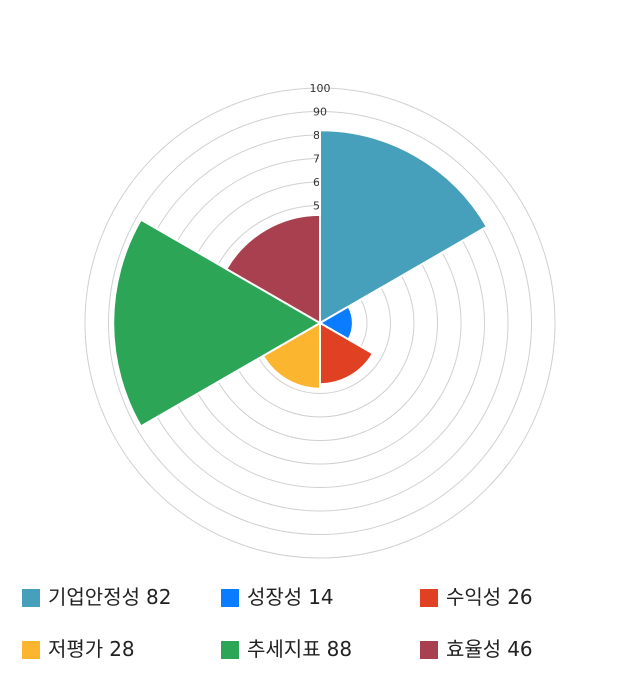 This screenshot has width=640, height=700. Describe the element at coordinates (277, 623) in the screenshot. I see `legend: 기업안정성 82 성장성 14 수익성 26 저평가 28 추세지표 88 효율성 46` at that location.